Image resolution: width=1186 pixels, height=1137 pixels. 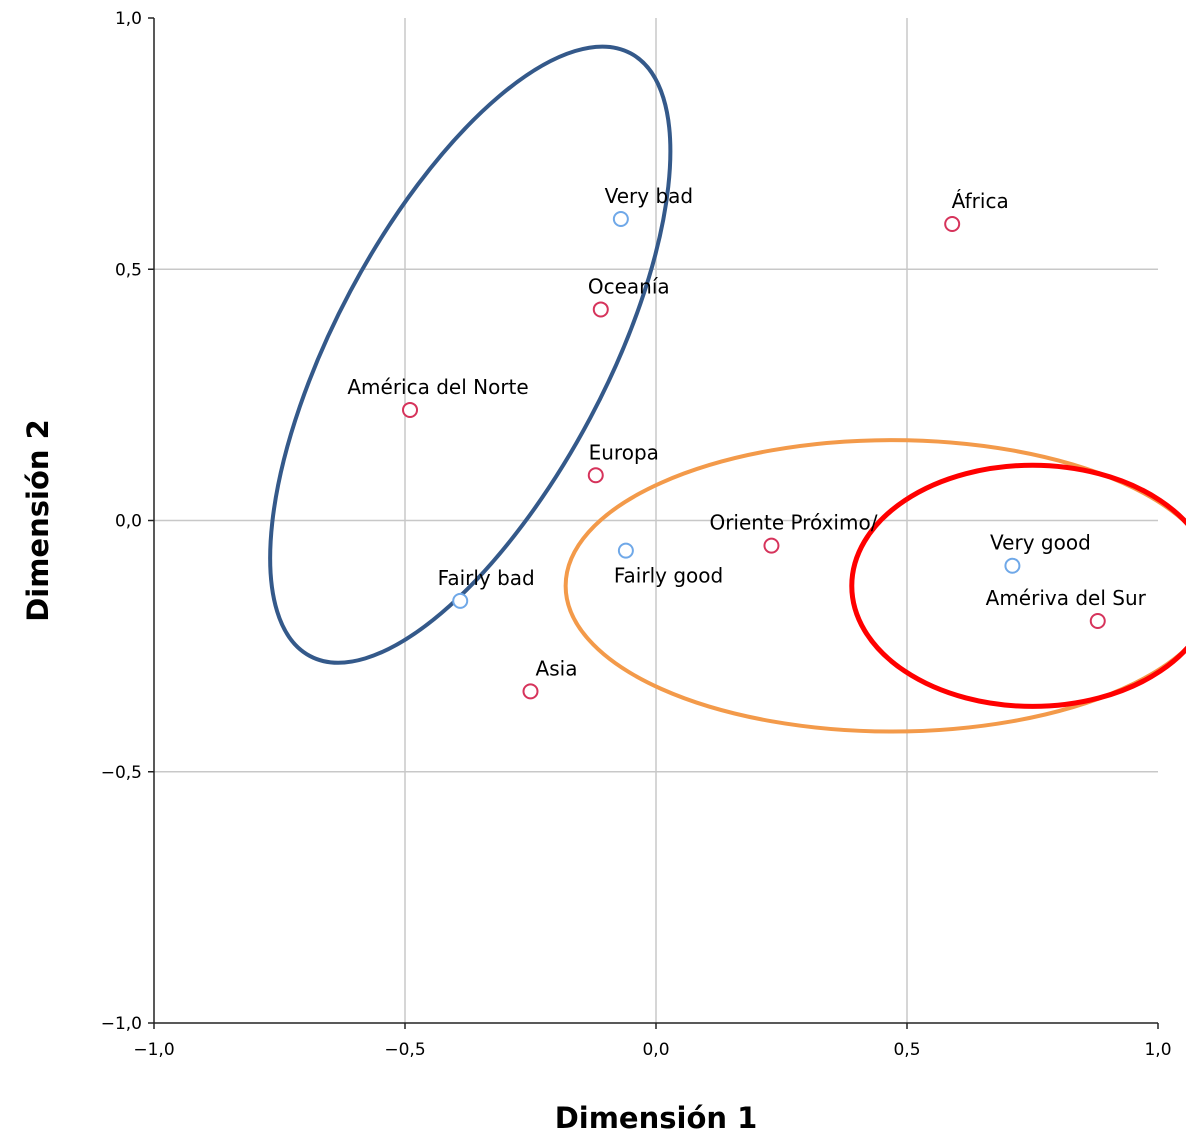 I want to click on point-label: América del Norte, so click(x=437, y=387).